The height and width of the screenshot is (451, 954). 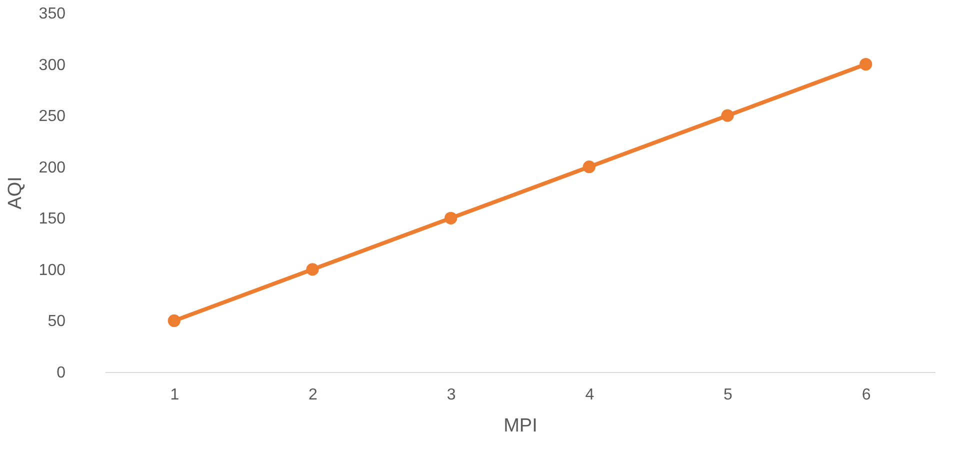 I want to click on x-axis-title: MPI, so click(x=521, y=426).